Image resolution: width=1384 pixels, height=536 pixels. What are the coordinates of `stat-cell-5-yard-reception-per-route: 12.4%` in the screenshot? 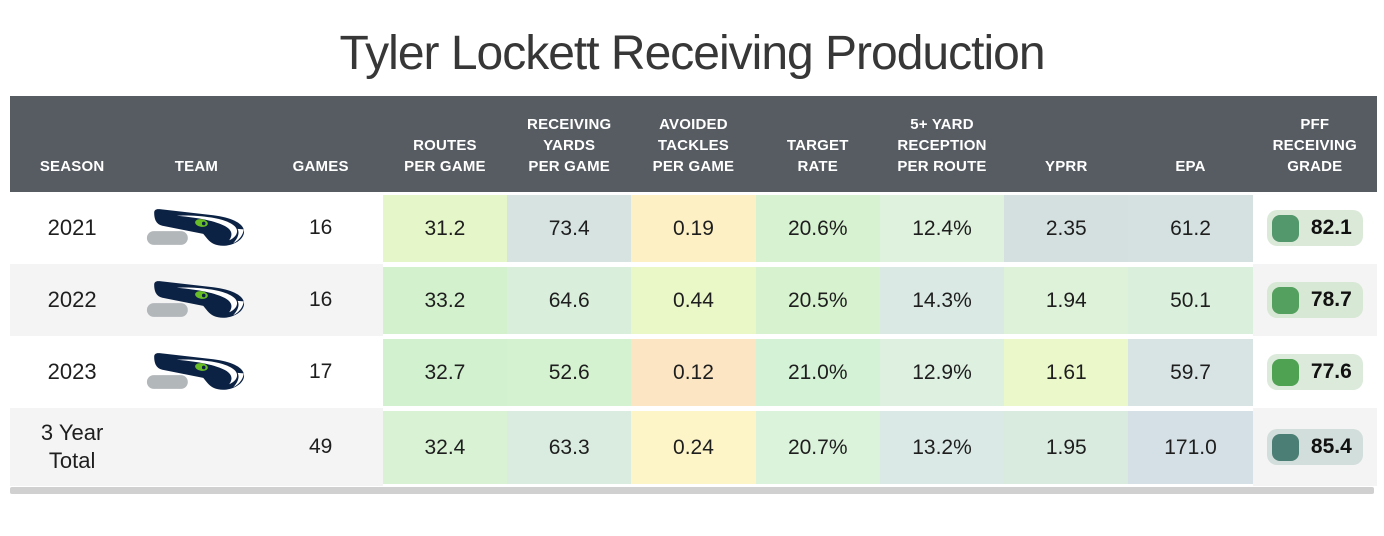 It's located at (942, 228).